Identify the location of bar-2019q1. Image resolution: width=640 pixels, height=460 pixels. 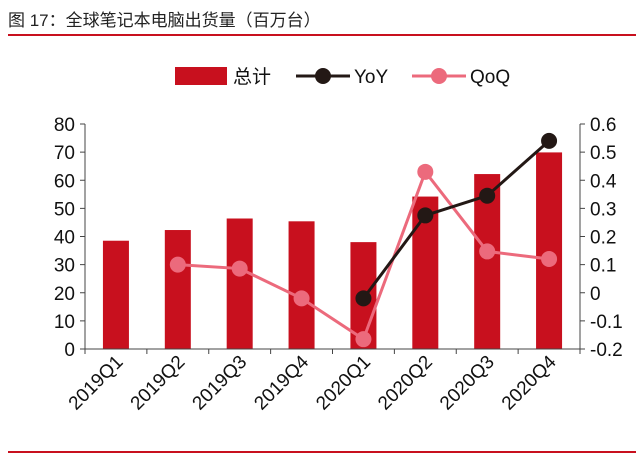
(115, 294).